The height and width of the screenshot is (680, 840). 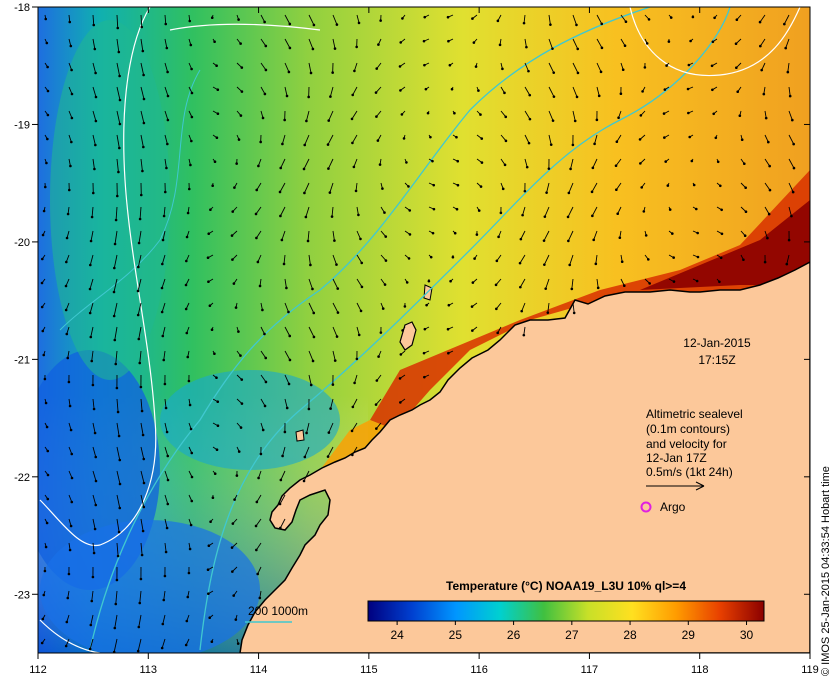 I want to click on colorbar-tick-label: 30, so click(x=747, y=635).